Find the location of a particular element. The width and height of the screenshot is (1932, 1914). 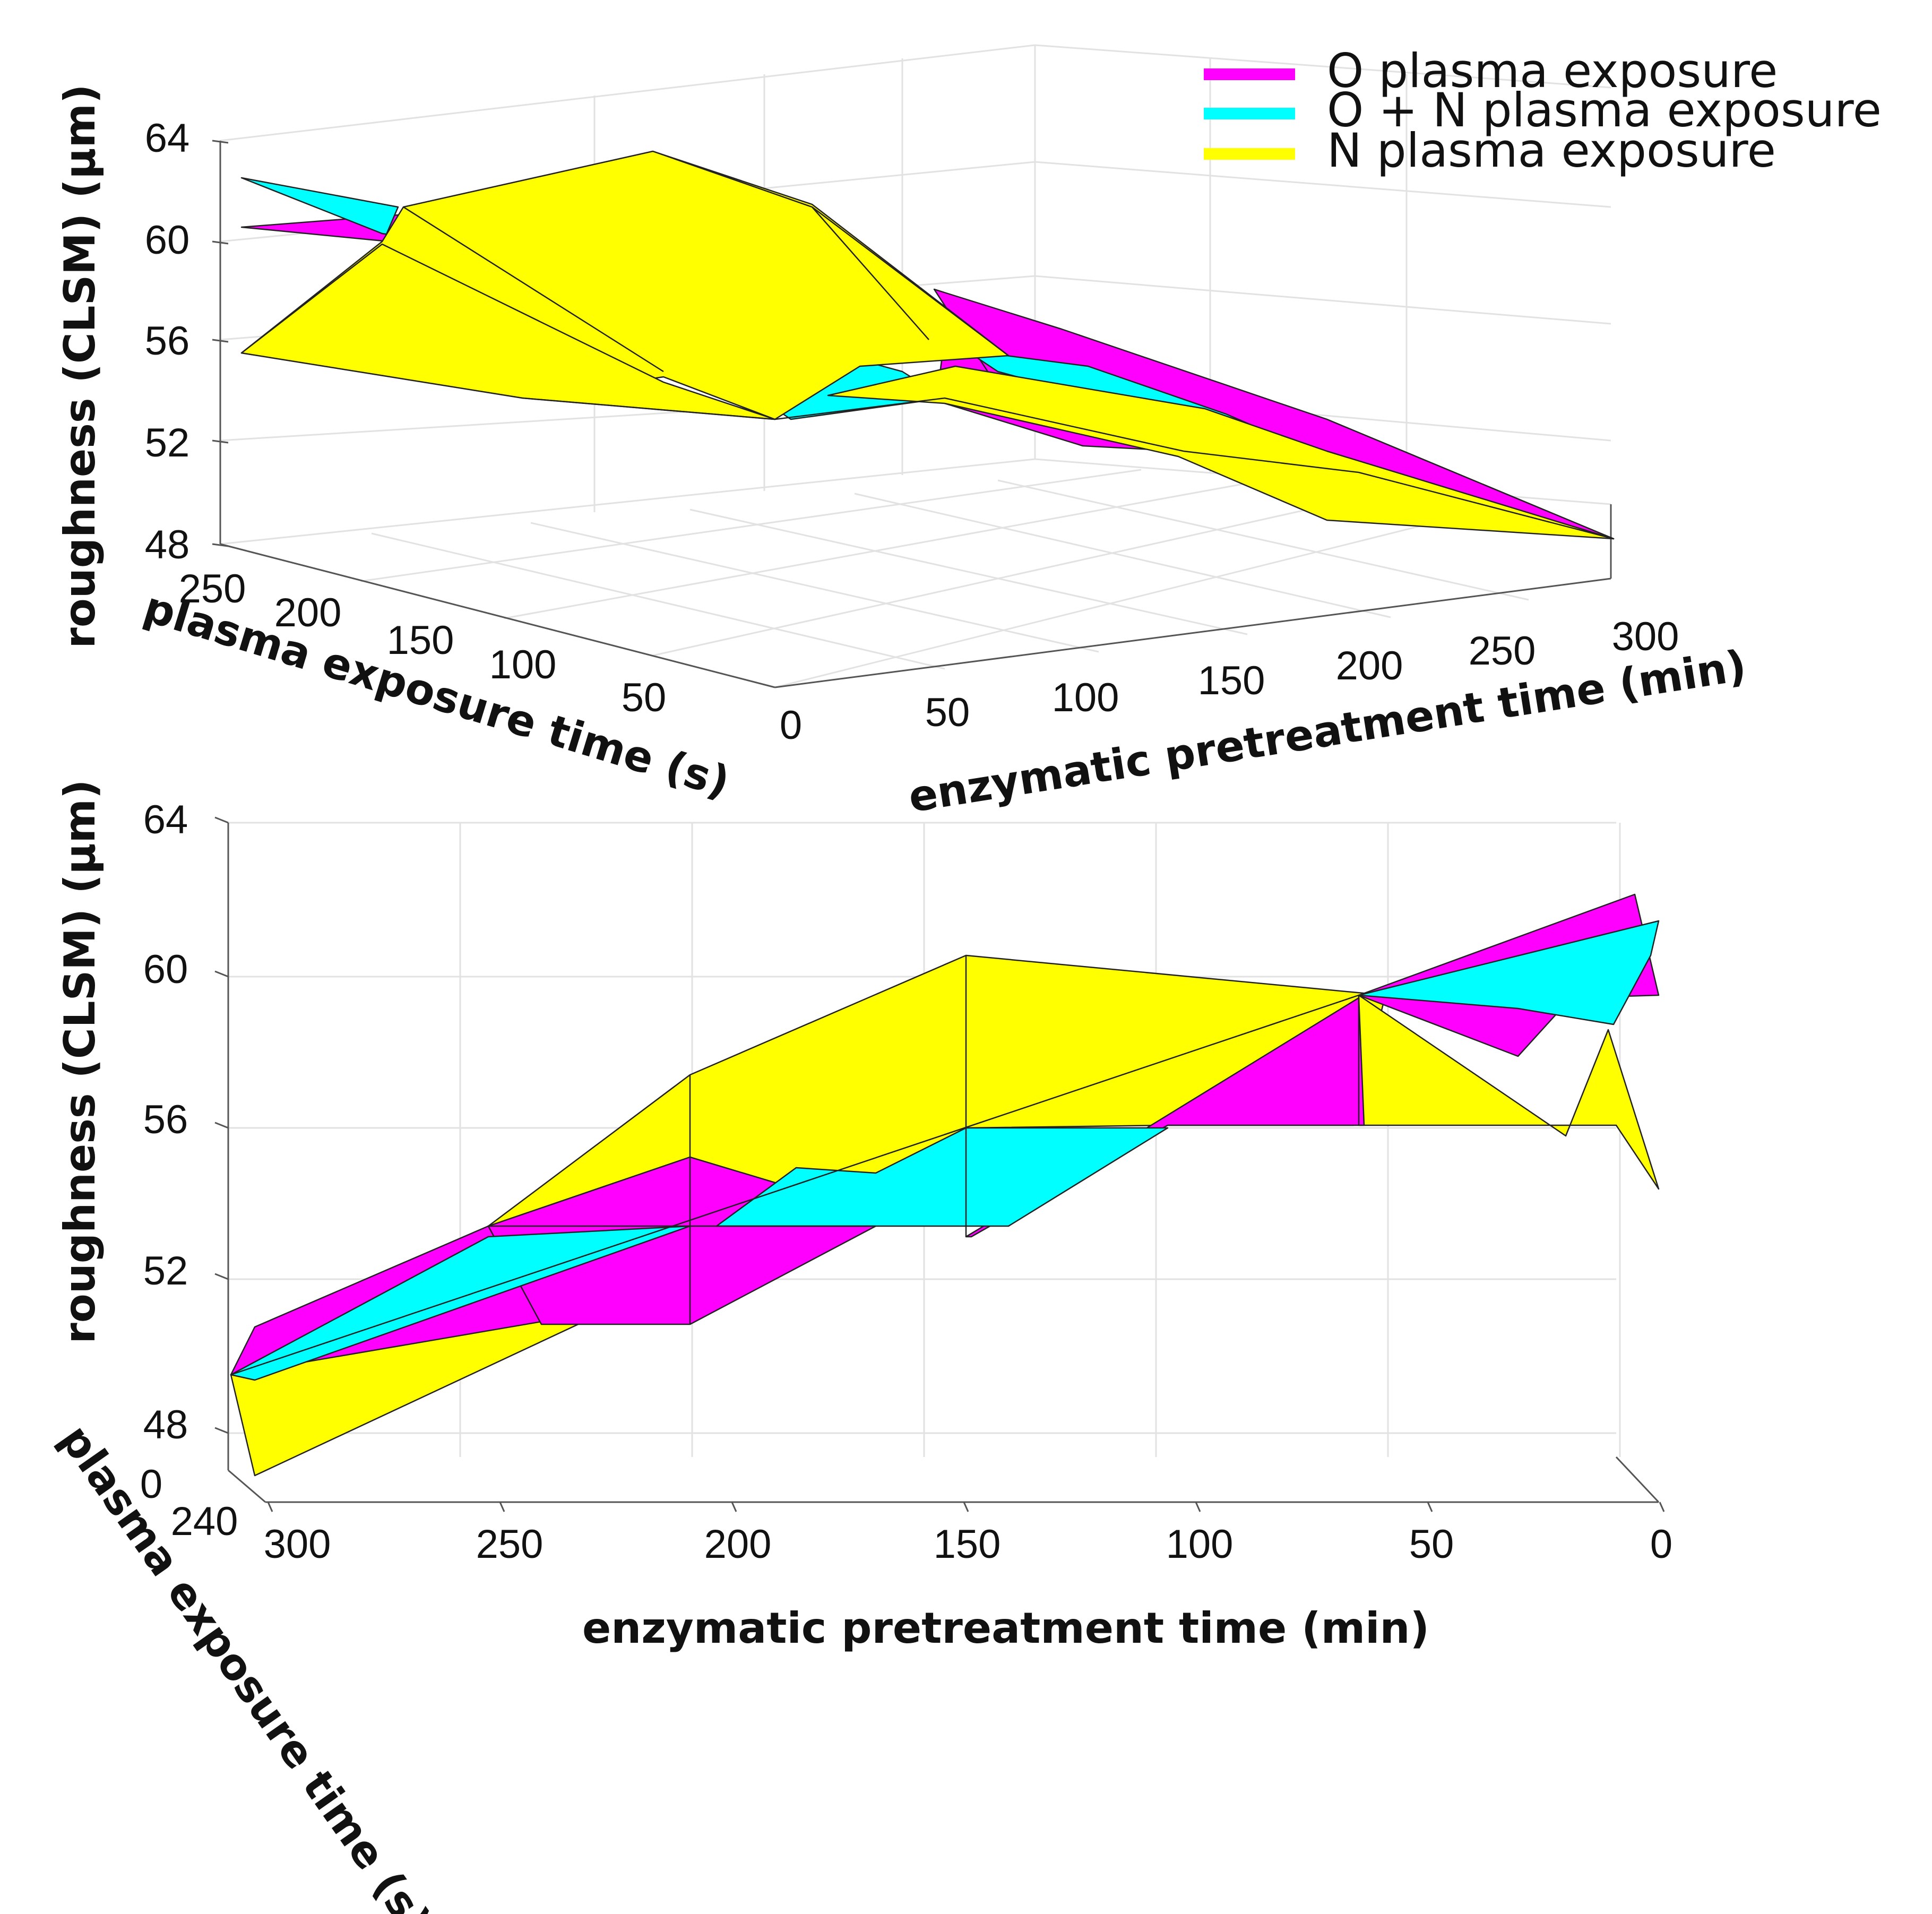

top-y-axis-line is located at coordinates (497, 615).